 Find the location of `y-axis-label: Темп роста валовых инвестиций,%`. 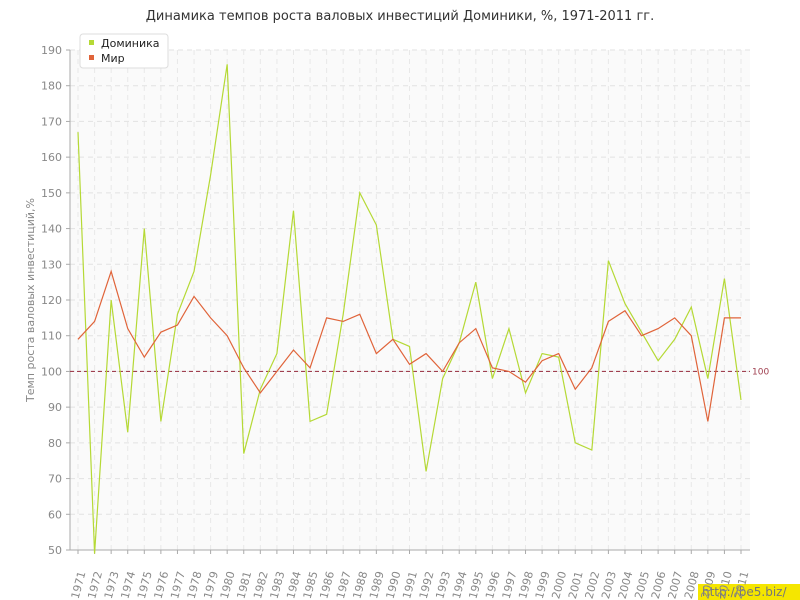

y-axis-label: Темп роста валовых инвестиций,% is located at coordinates (30, 300).